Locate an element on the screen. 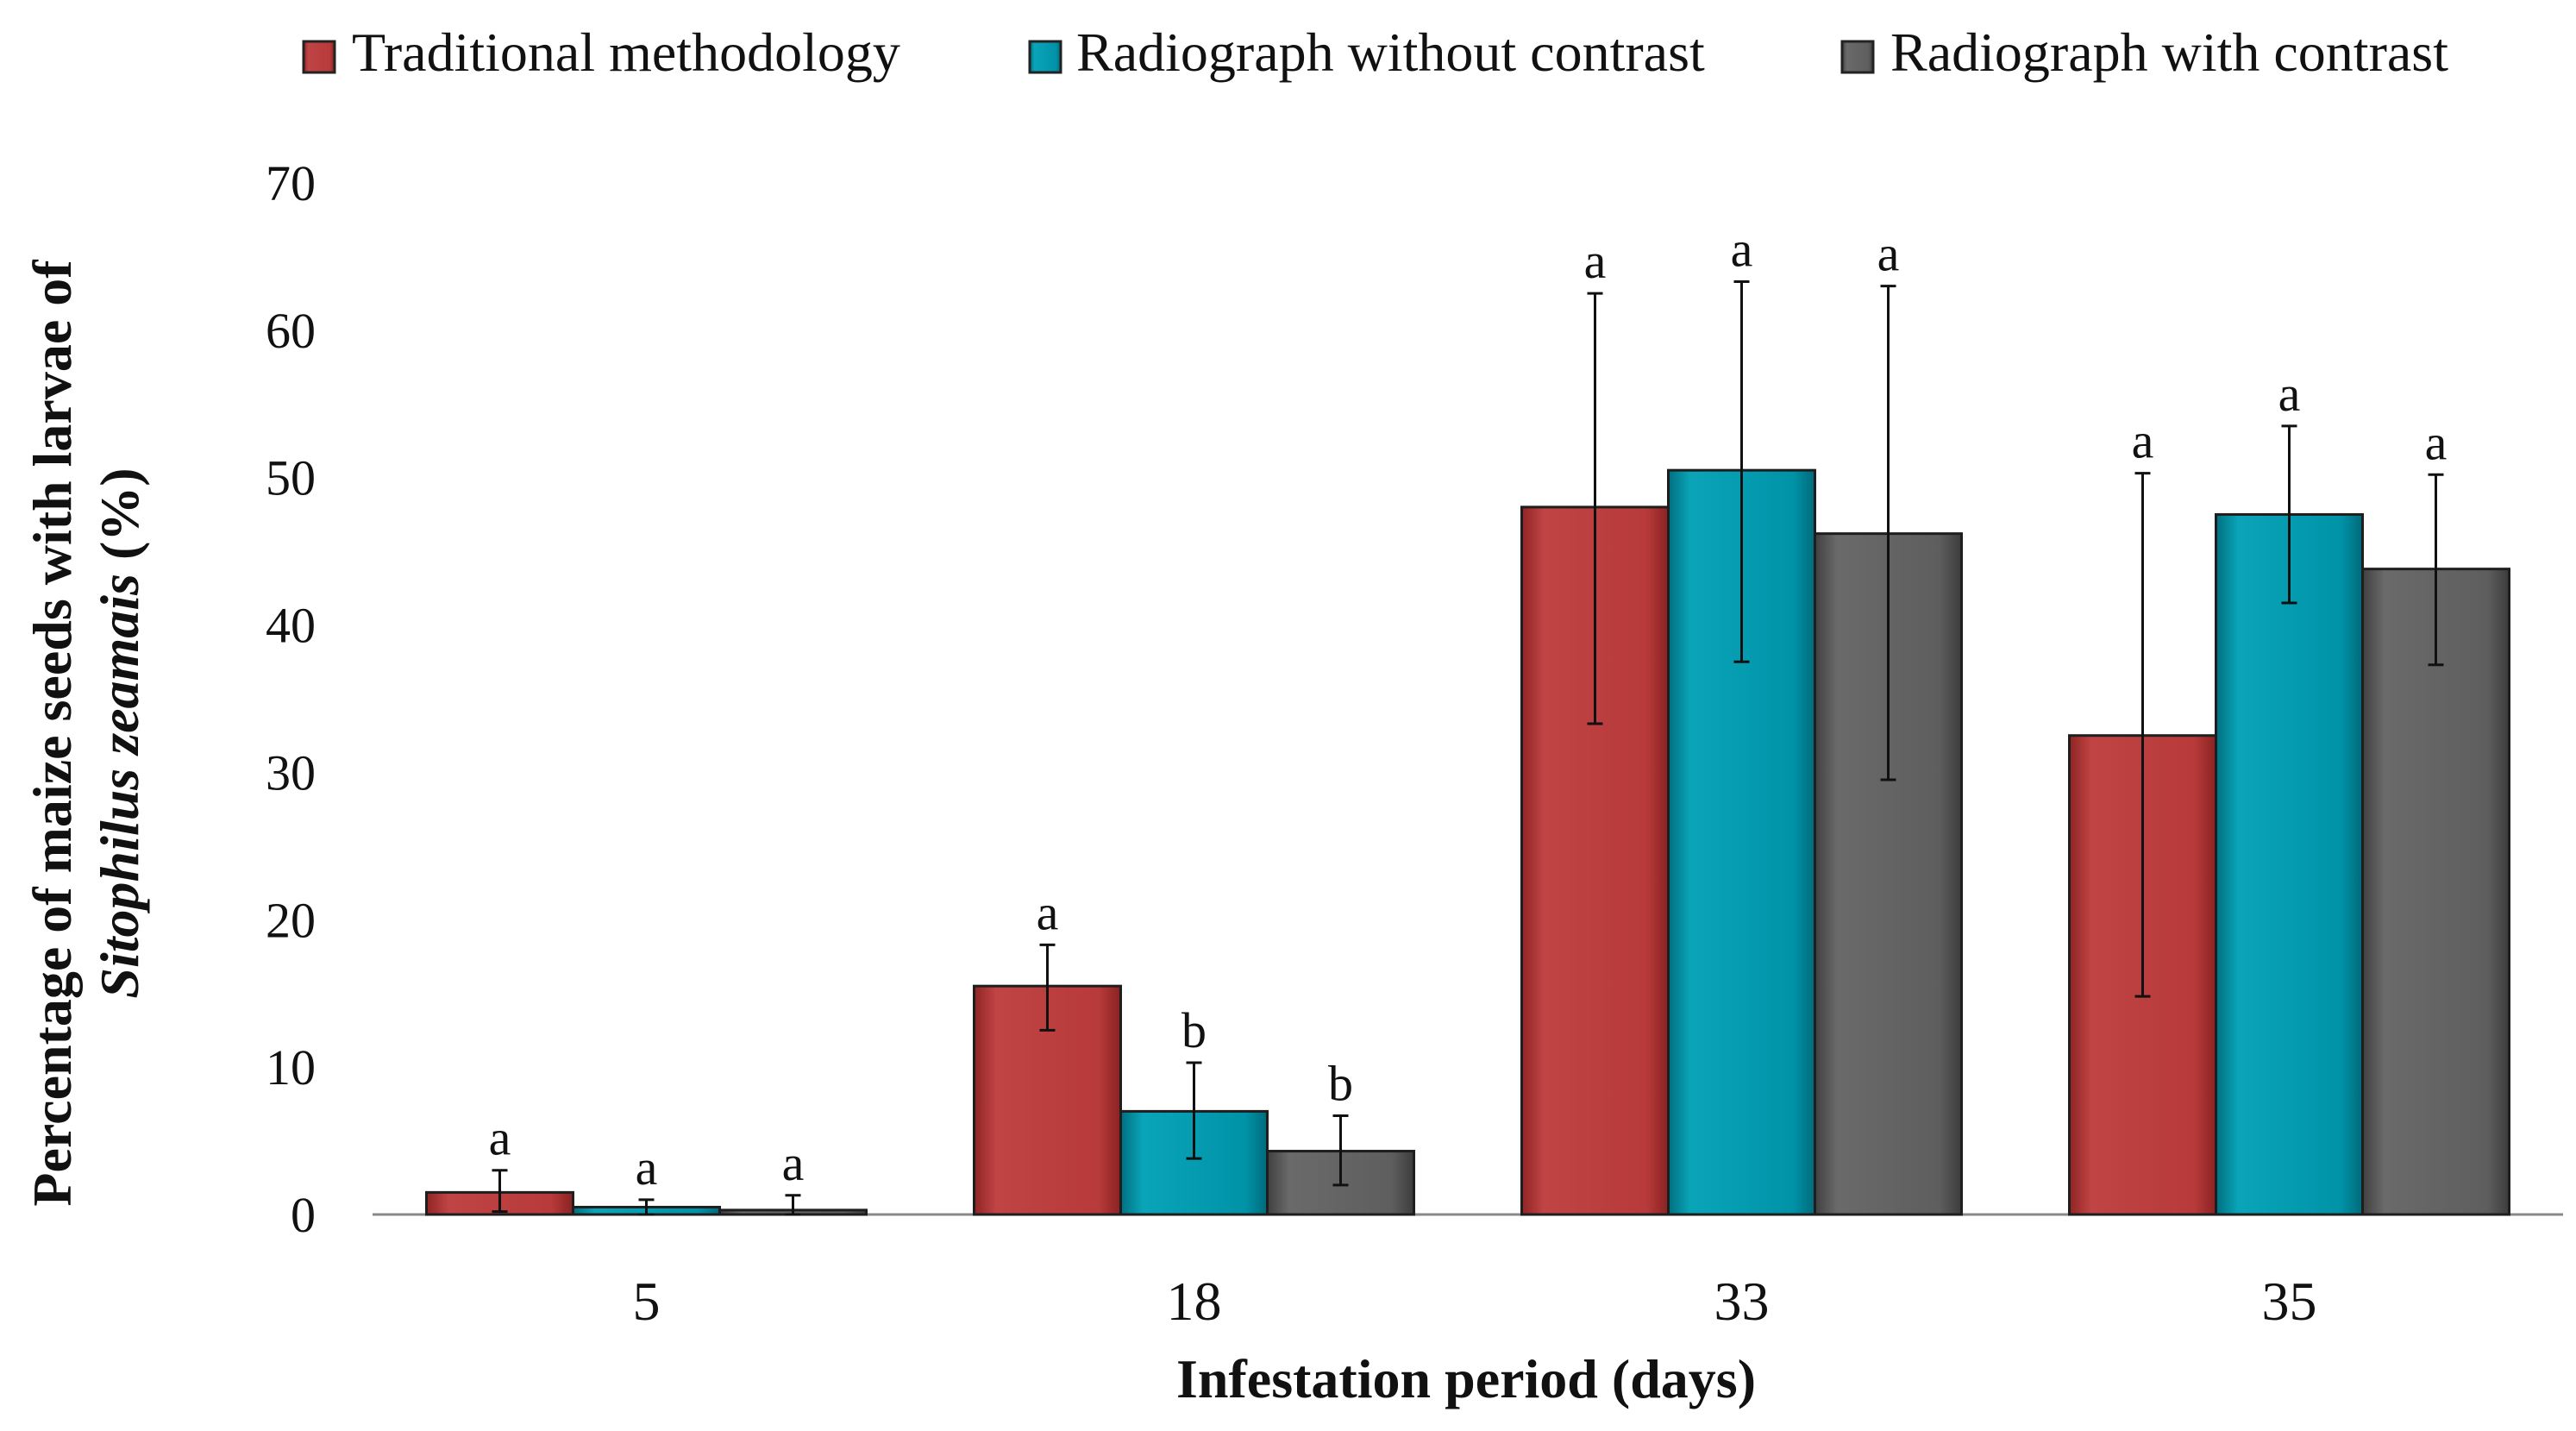  x-tick-label: 33 is located at coordinates (1742, 1301).